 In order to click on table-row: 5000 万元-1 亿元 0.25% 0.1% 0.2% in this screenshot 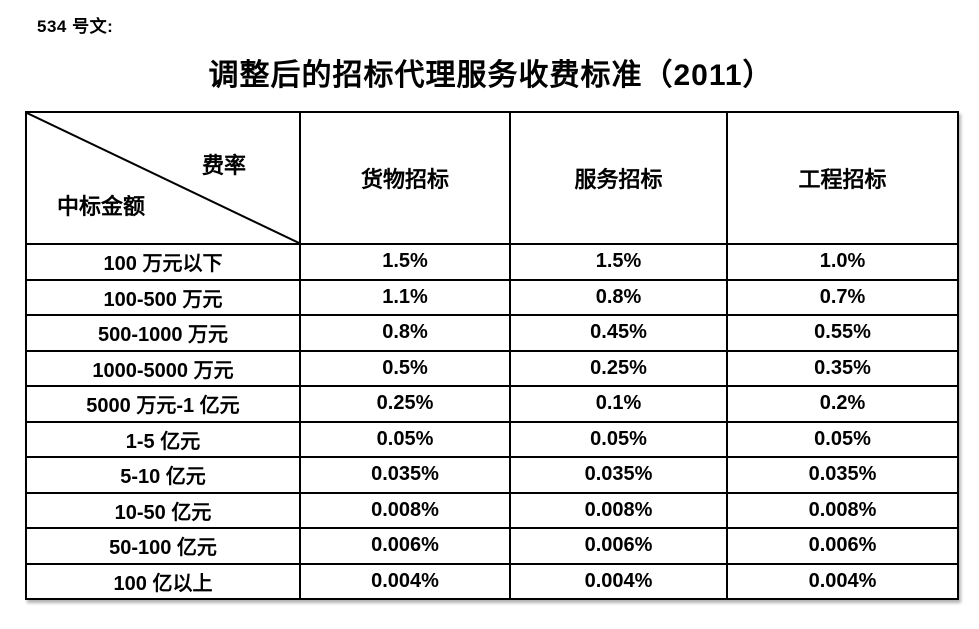, I will do `click(492, 404)`.